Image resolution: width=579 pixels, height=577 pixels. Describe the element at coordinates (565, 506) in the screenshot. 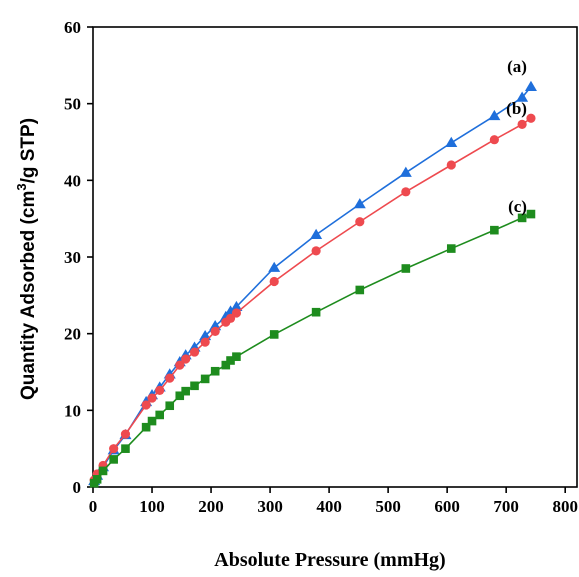

I see `x-tick-label: 800` at that location.